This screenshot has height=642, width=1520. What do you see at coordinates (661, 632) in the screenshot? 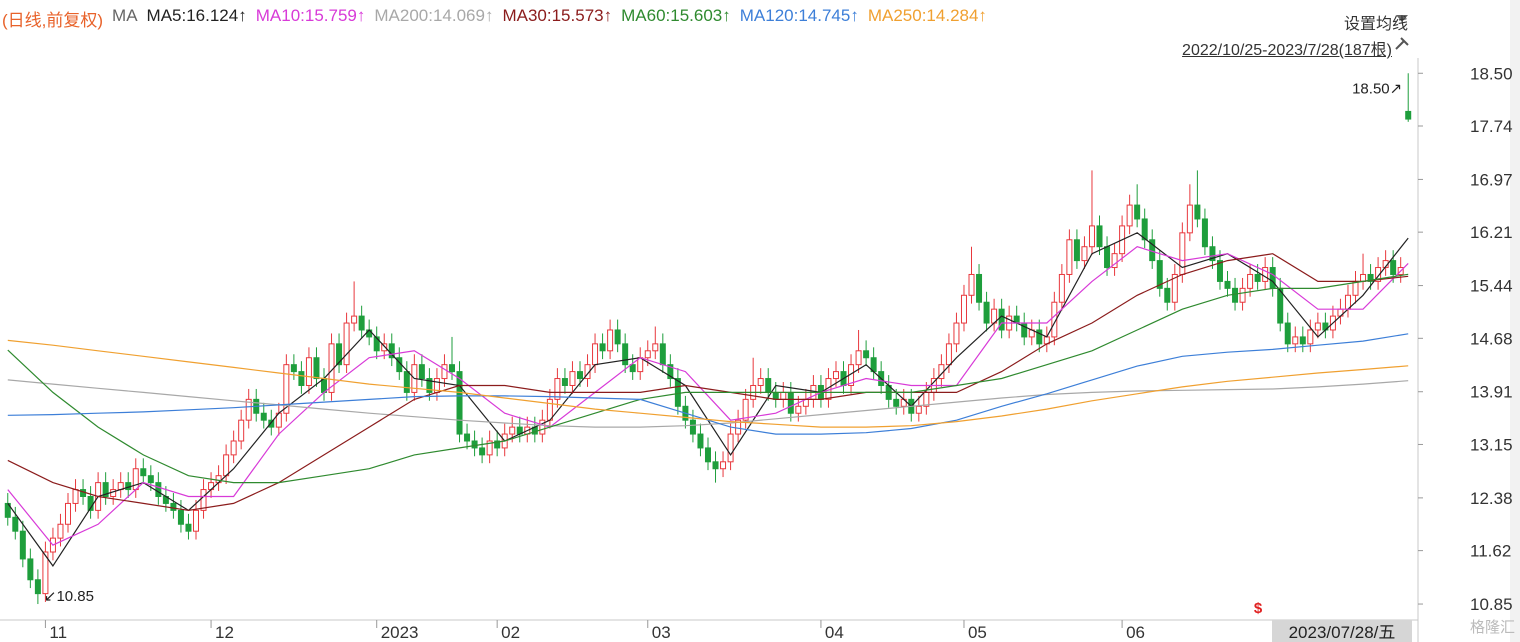
I see `x-tick-label: 03` at bounding box center [661, 632].